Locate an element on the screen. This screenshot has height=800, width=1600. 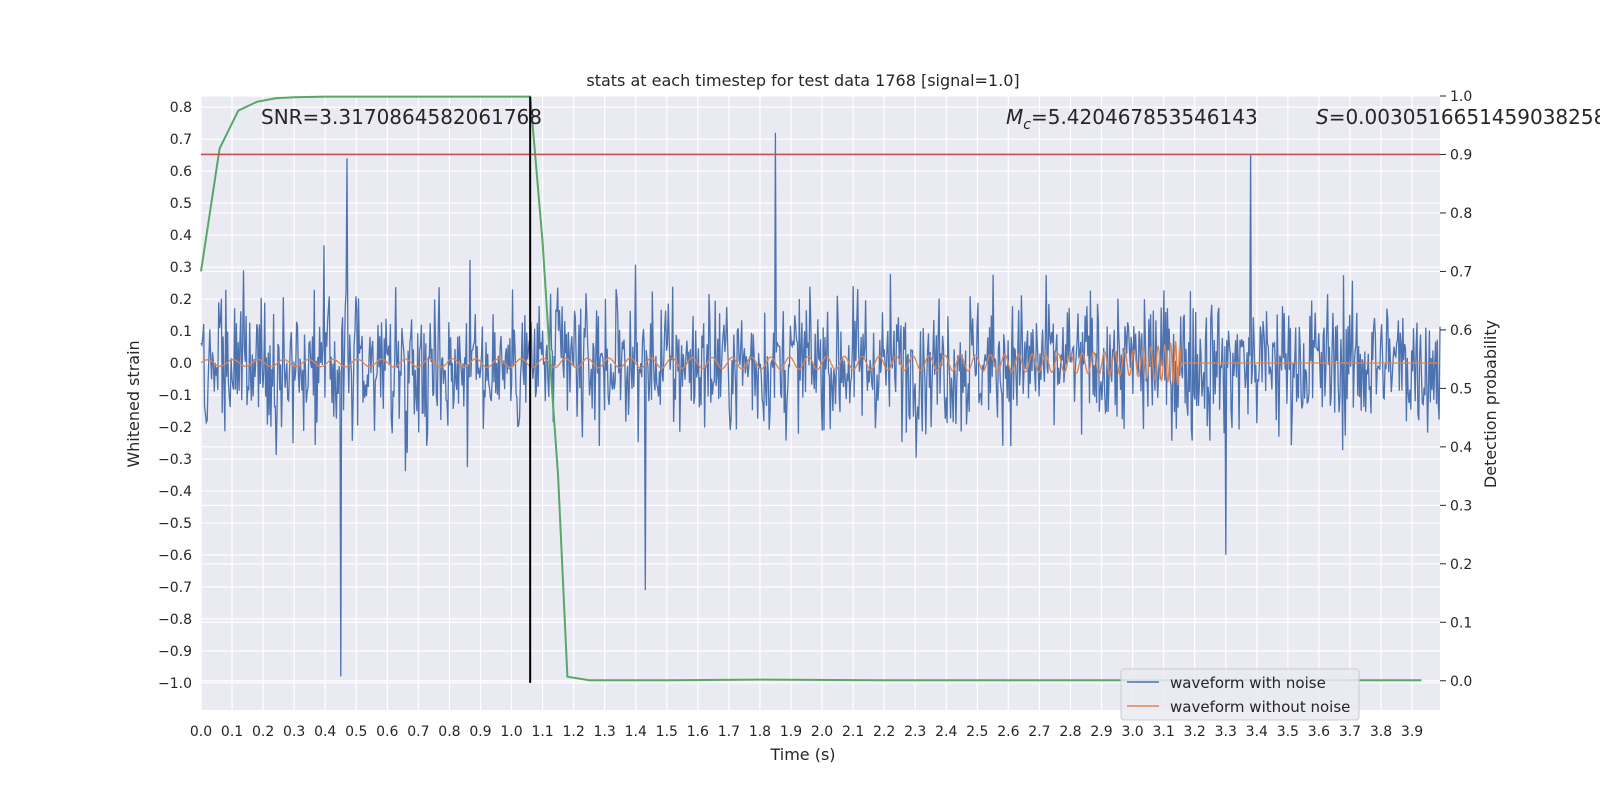
y-tick-label: −0.5 is located at coordinates (175, 524).